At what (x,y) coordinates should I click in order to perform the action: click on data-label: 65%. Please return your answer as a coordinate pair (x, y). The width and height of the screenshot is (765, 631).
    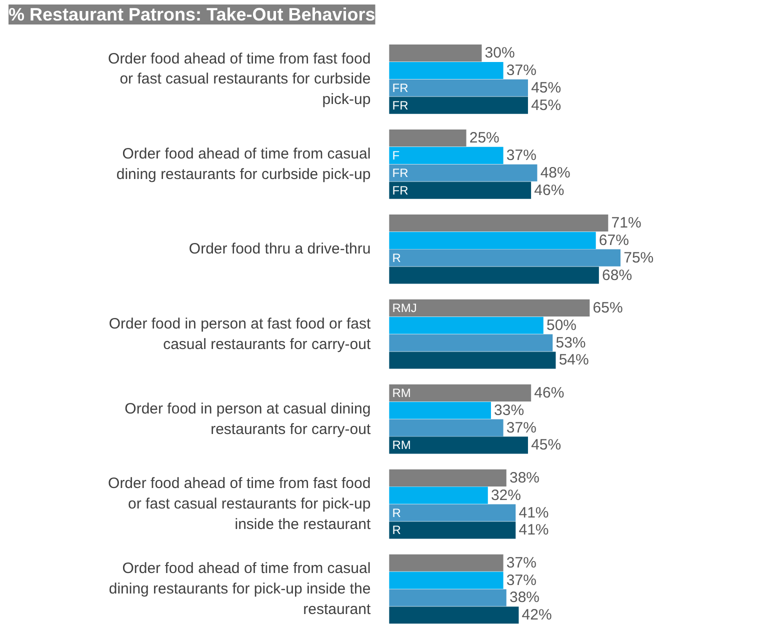
    Looking at the image, I should click on (607, 307).